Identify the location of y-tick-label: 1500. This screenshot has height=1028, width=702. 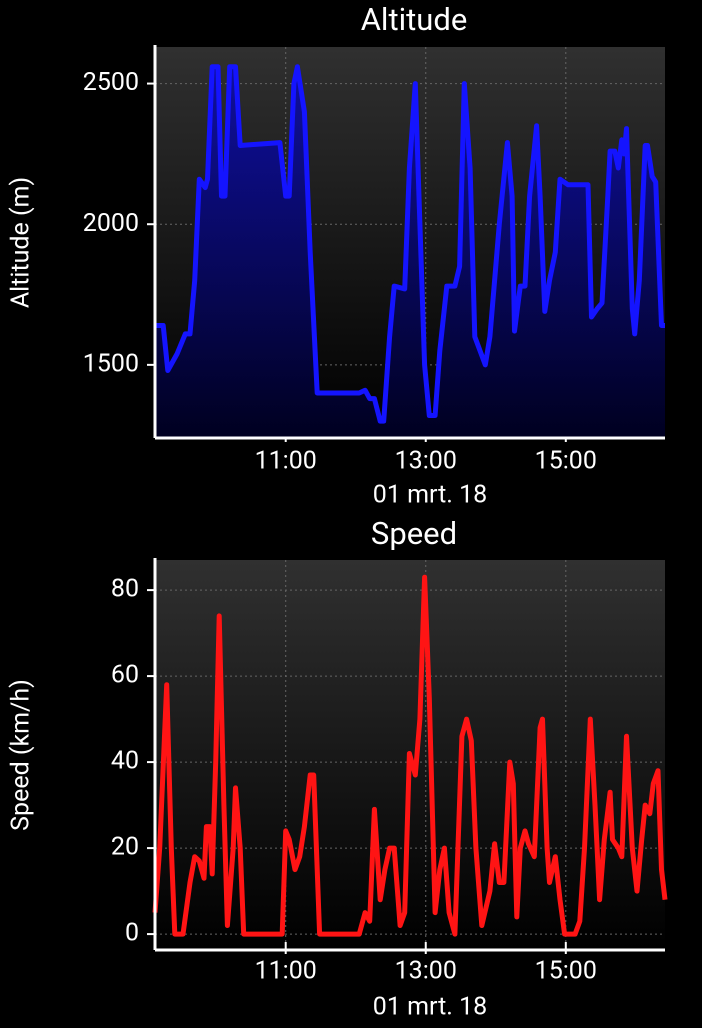
(111, 363).